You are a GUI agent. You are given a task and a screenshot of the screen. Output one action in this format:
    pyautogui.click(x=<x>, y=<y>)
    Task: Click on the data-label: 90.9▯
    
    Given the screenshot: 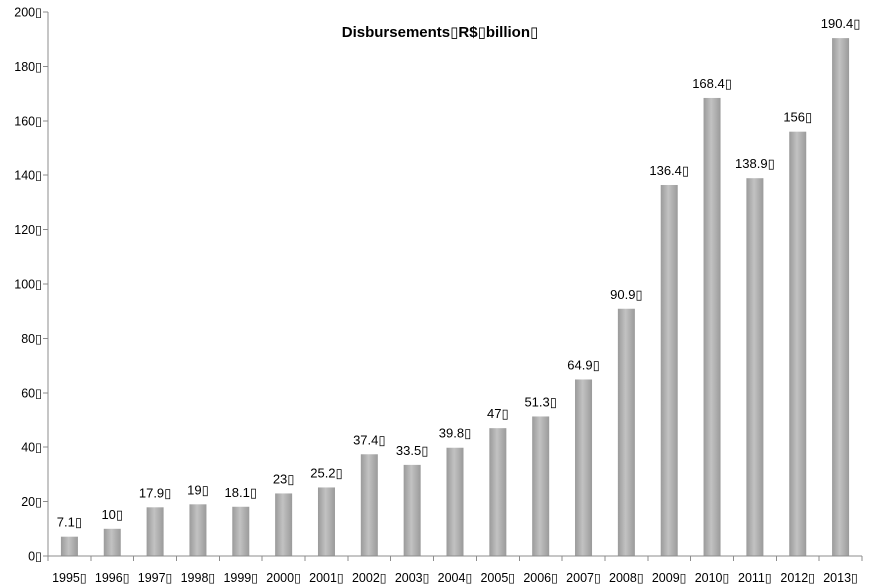 What is the action you would take?
    pyautogui.click(x=626, y=294)
    